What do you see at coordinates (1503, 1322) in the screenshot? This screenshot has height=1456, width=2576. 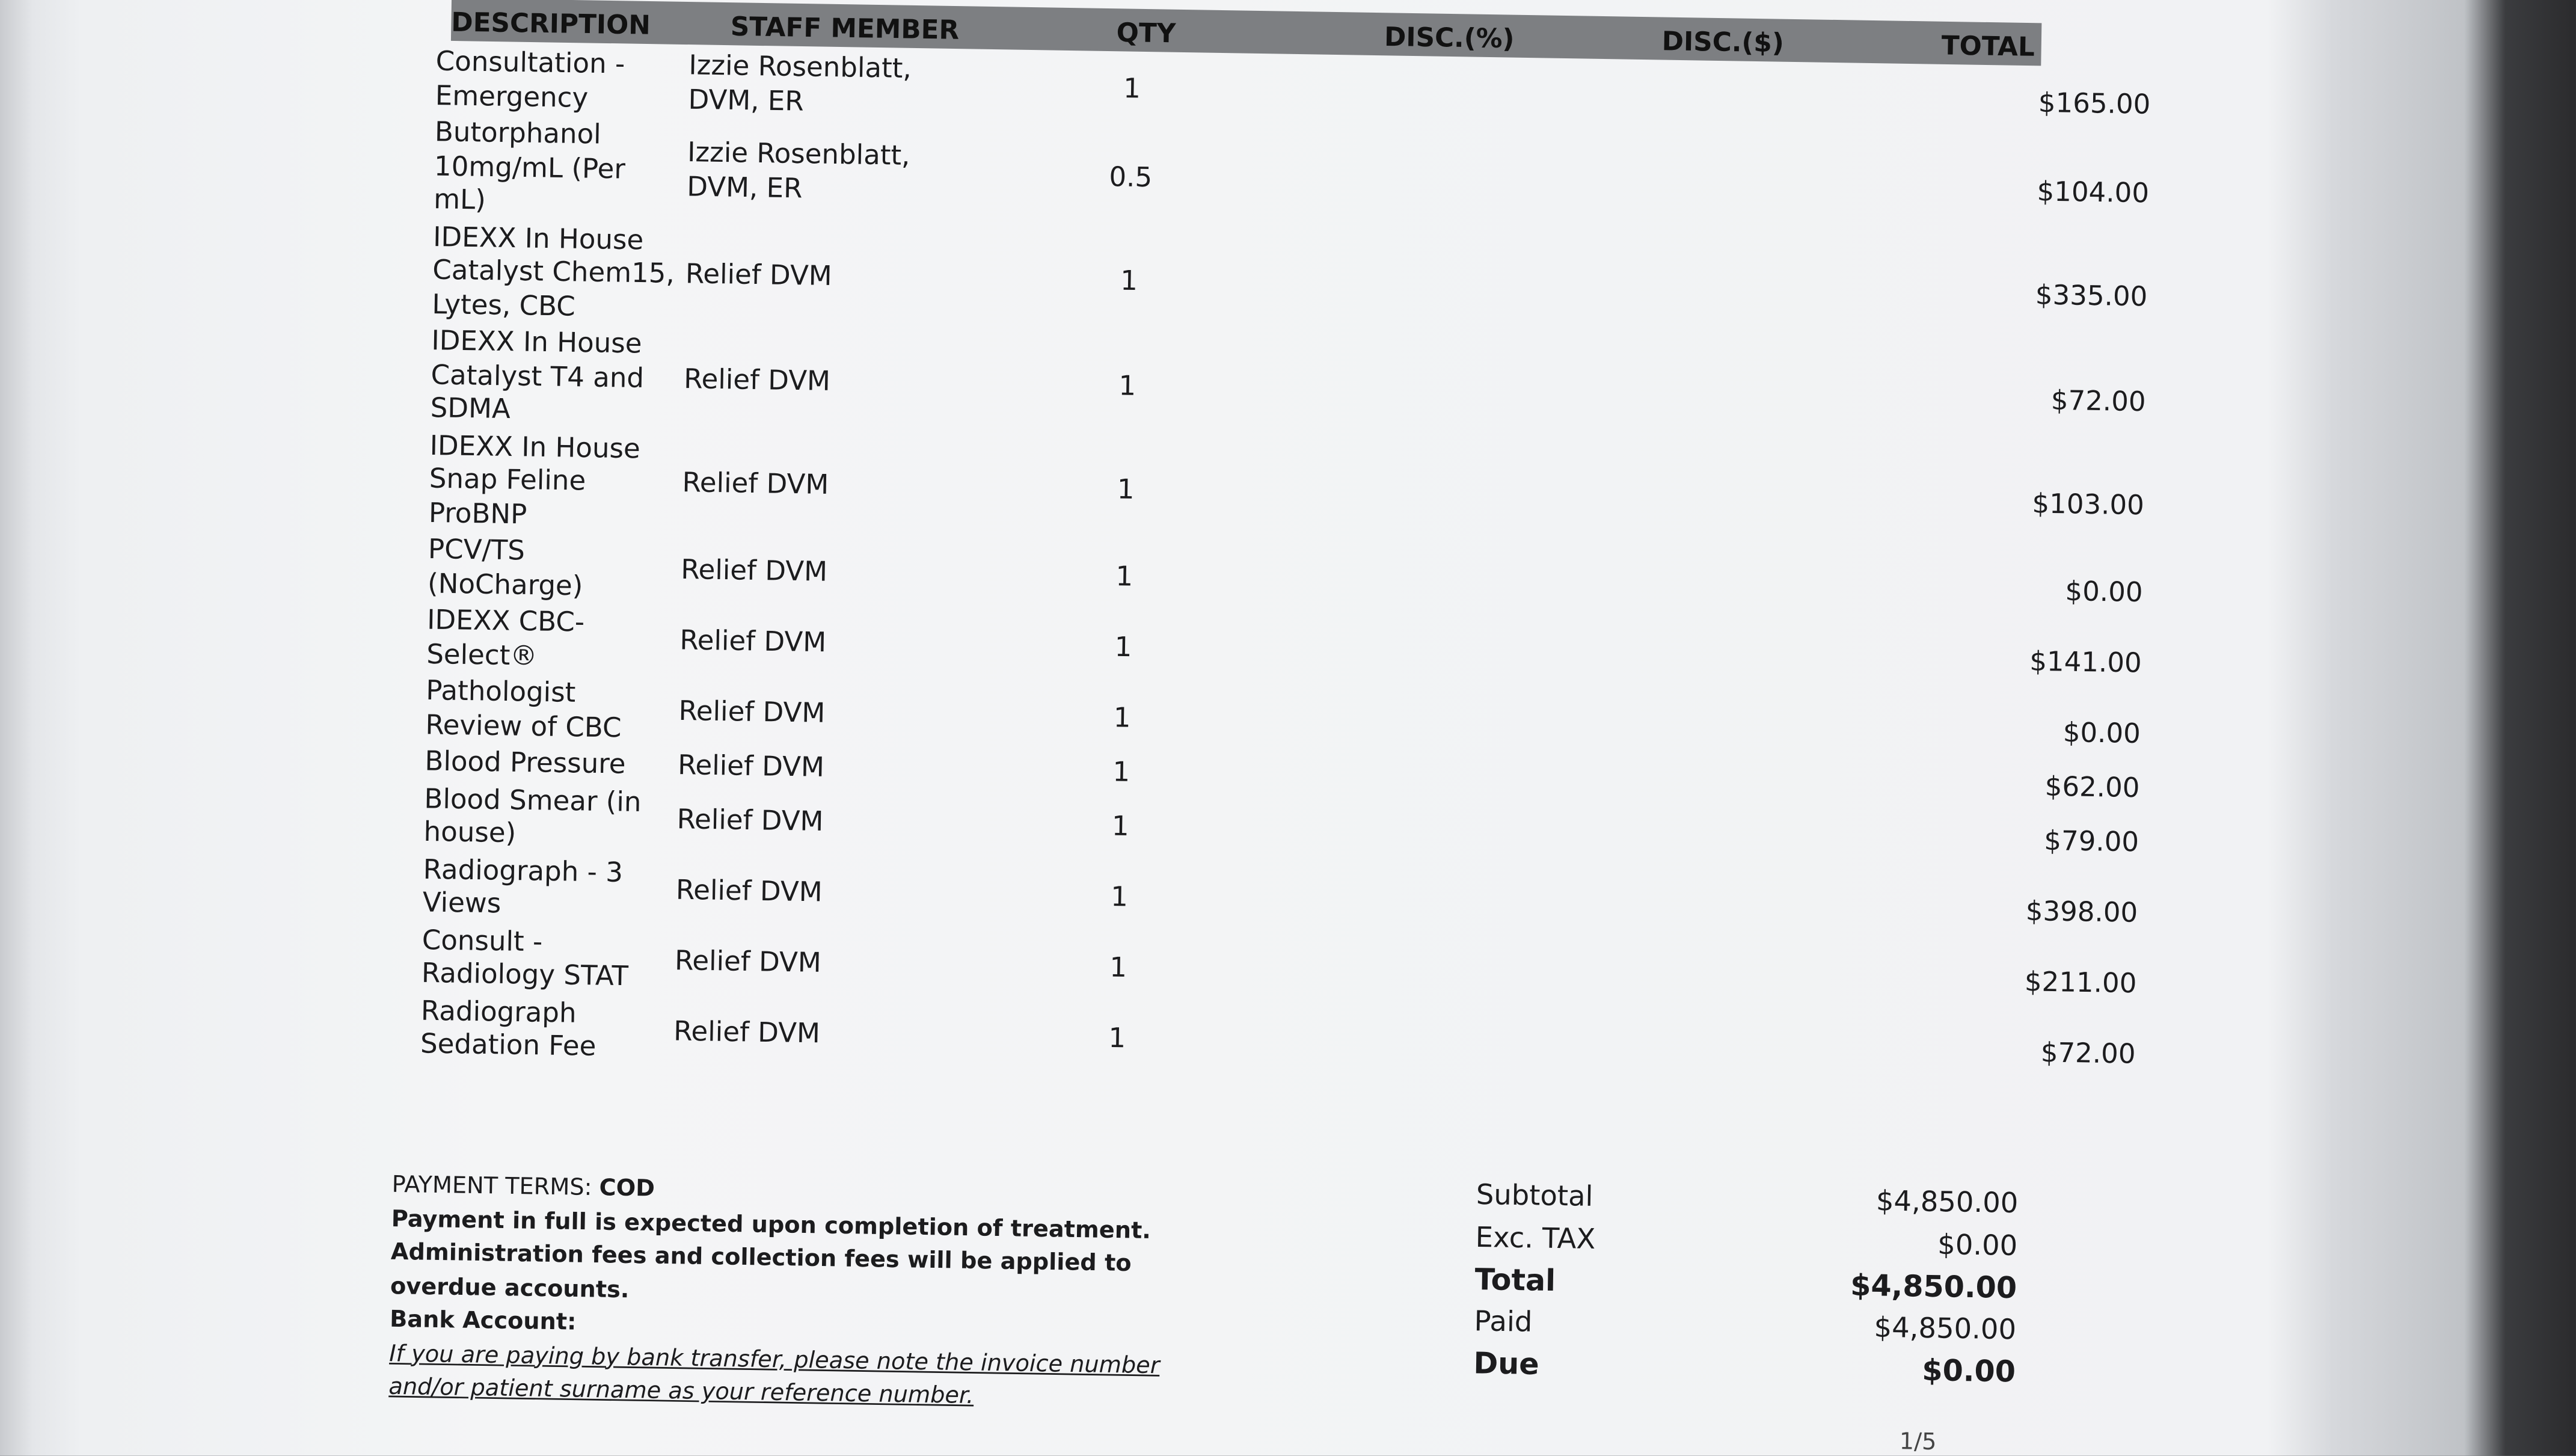 I see `total-label: Paid` at bounding box center [1503, 1322].